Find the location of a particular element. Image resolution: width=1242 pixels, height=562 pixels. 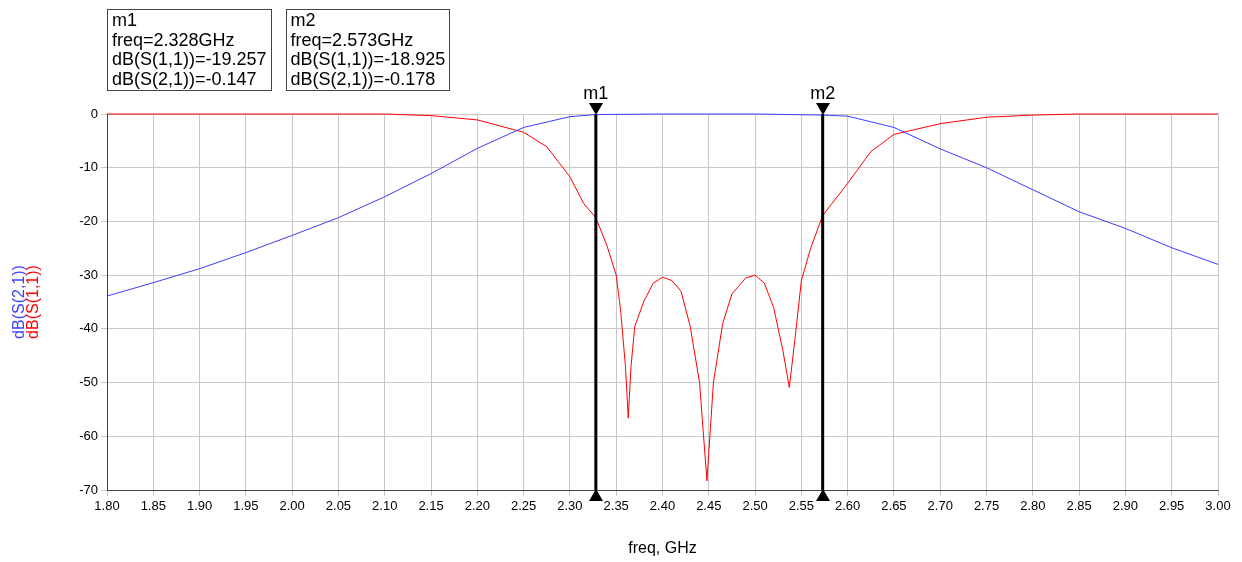

y-tick-label: -30 is located at coordinates (88, 274).